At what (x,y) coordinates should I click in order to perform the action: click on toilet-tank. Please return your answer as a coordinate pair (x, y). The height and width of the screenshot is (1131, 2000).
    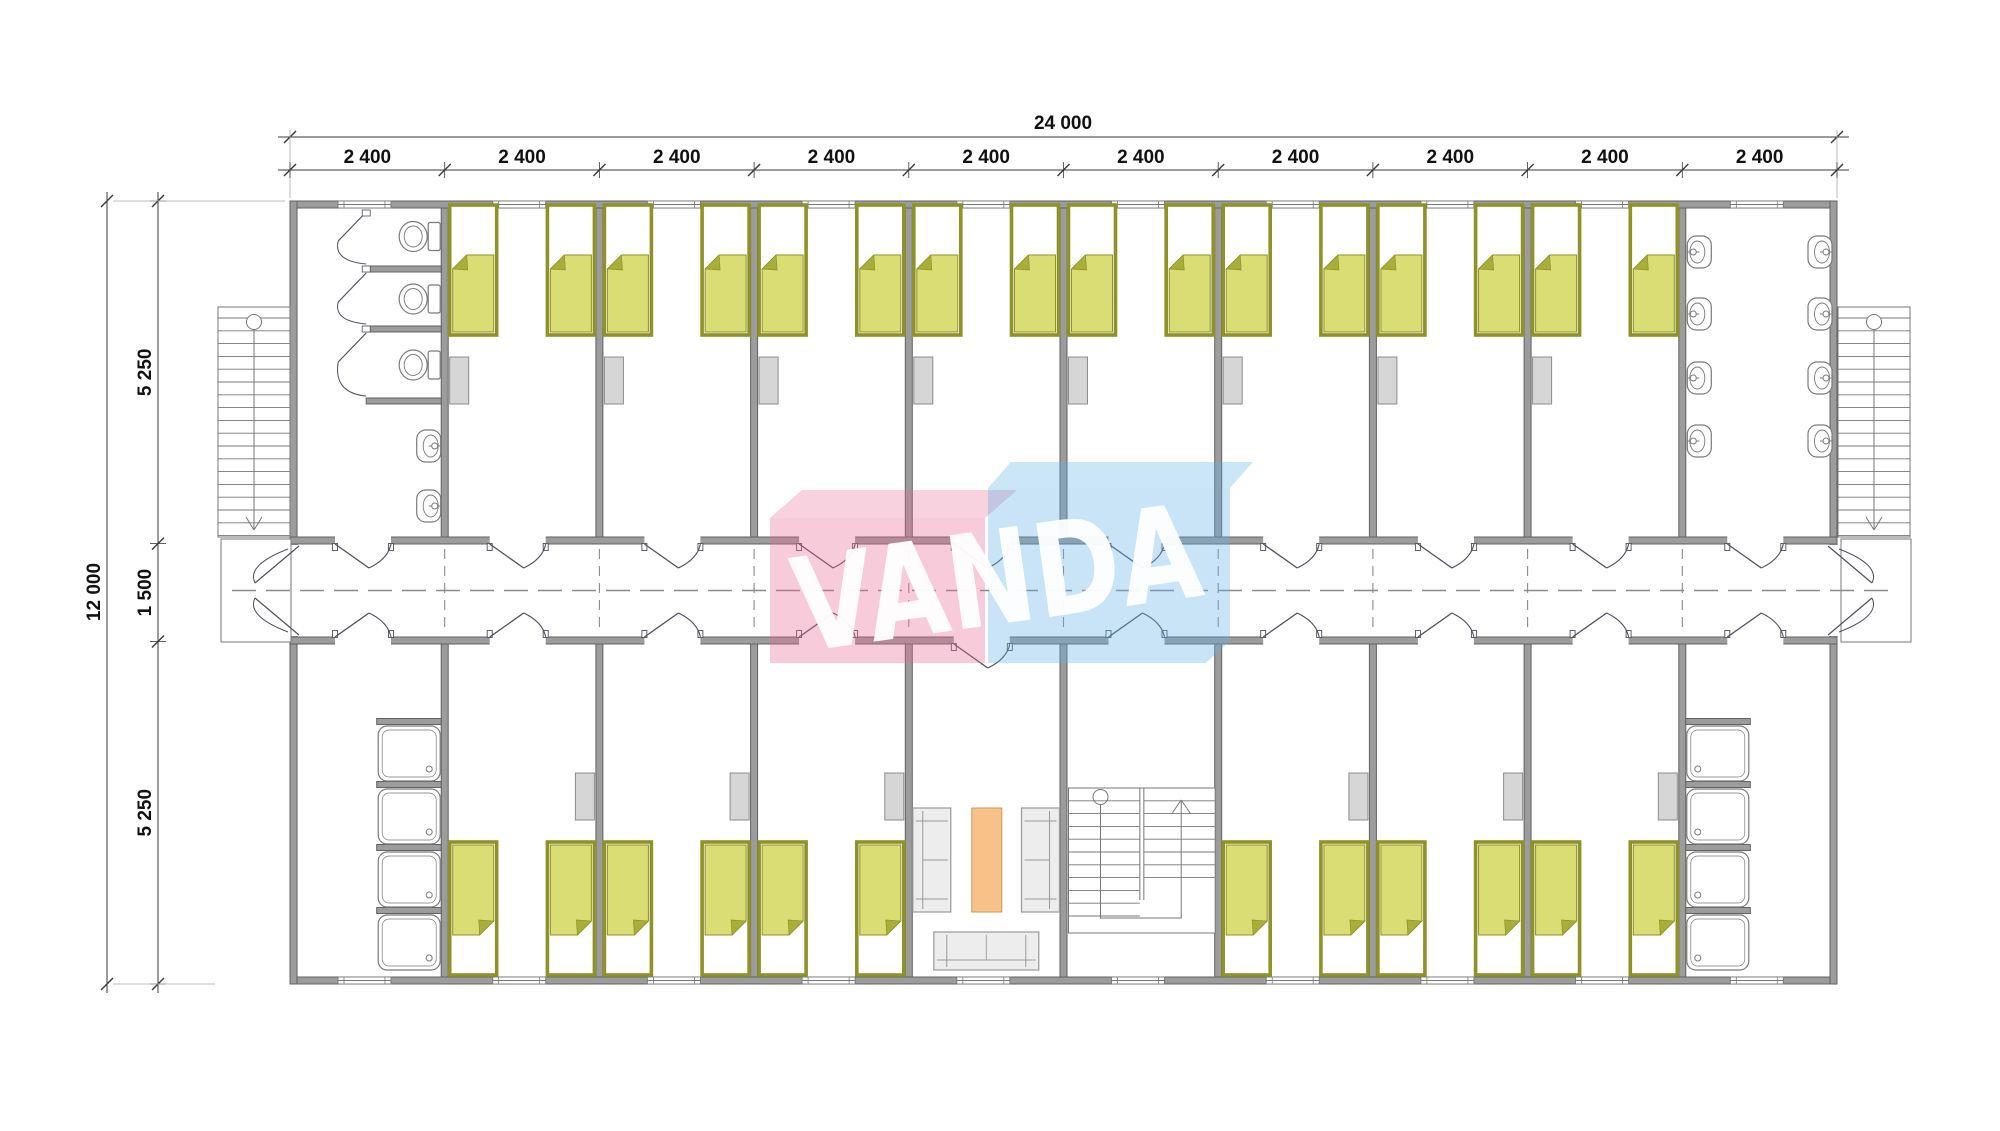
    Looking at the image, I should click on (434, 365).